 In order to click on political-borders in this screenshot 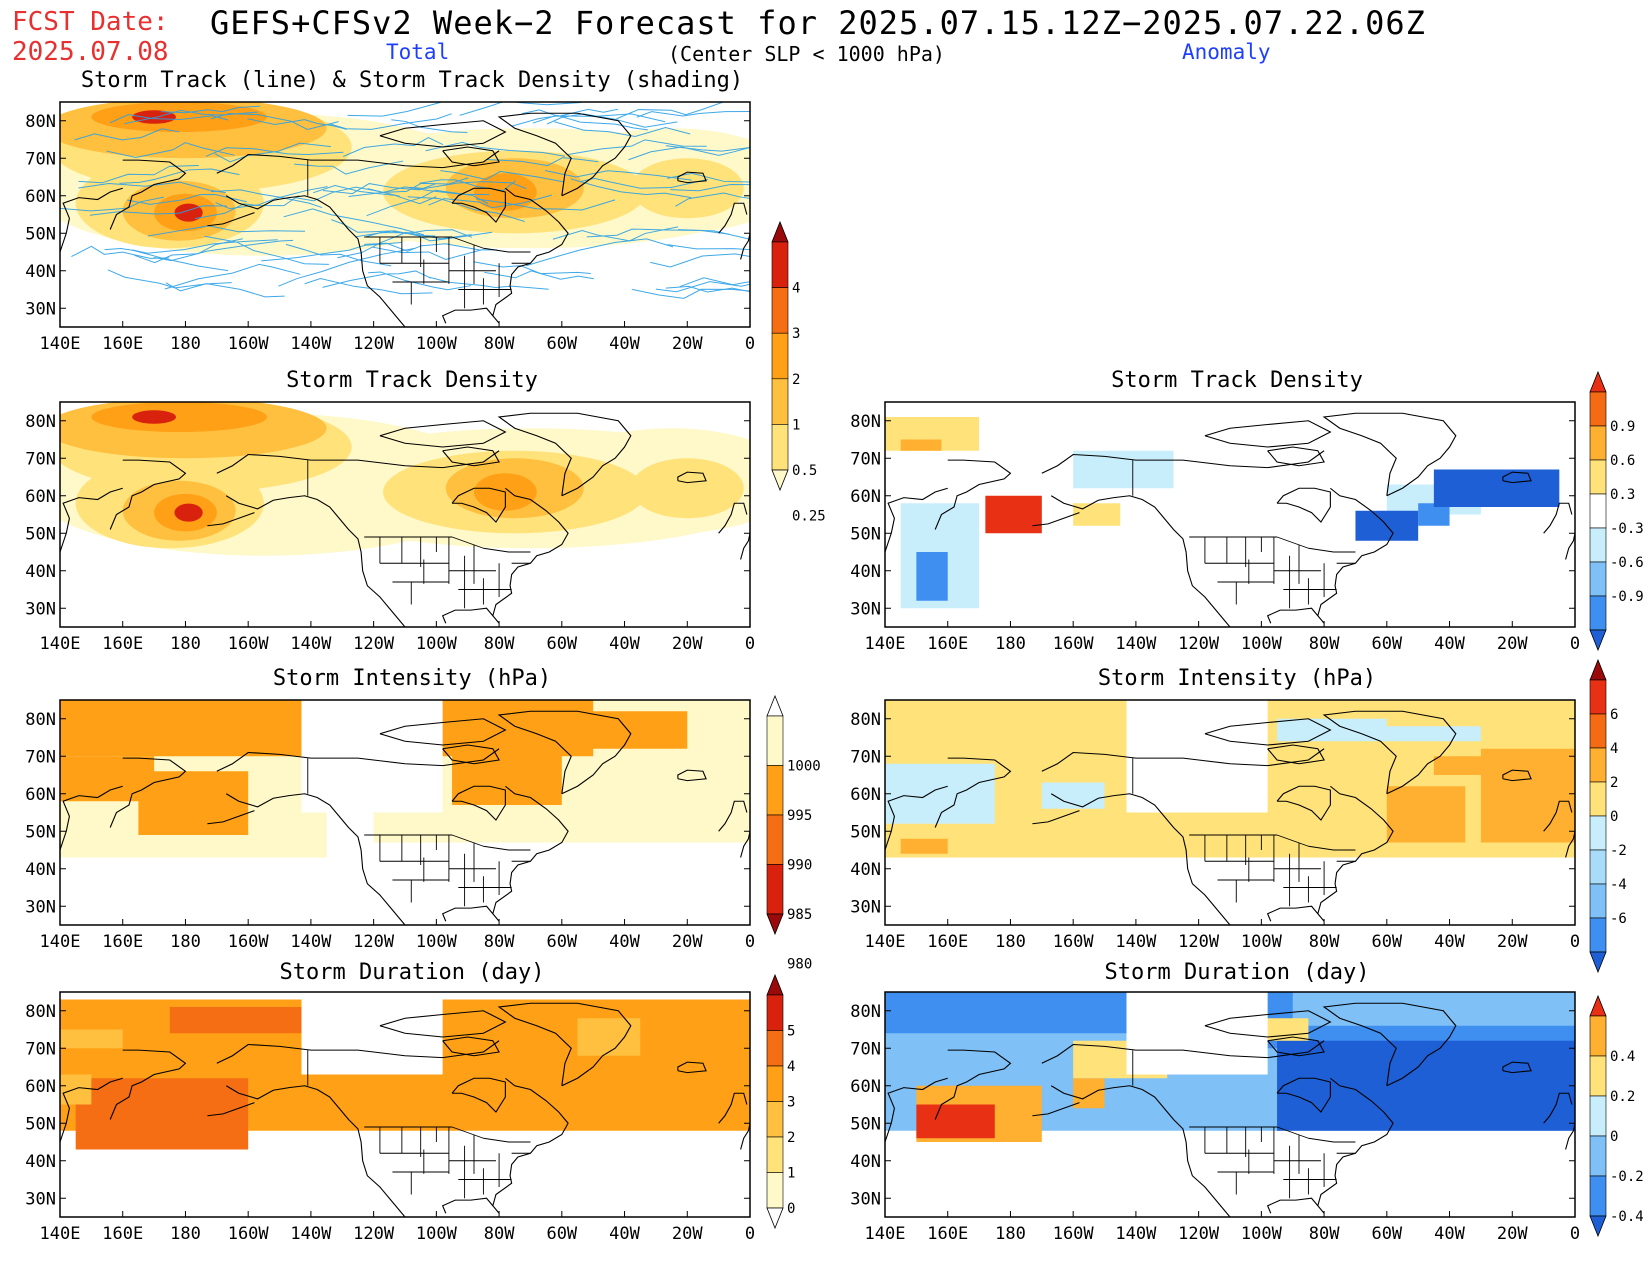, I will do `click(1244, 832)`.